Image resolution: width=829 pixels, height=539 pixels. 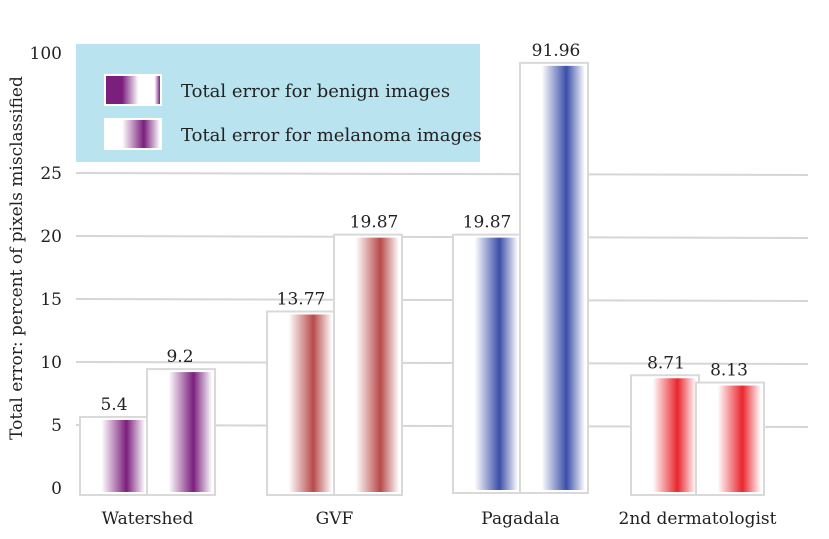 What do you see at coordinates (301, 299) in the screenshot?
I see `data-label: 13.77` at bounding box center [301, 299].